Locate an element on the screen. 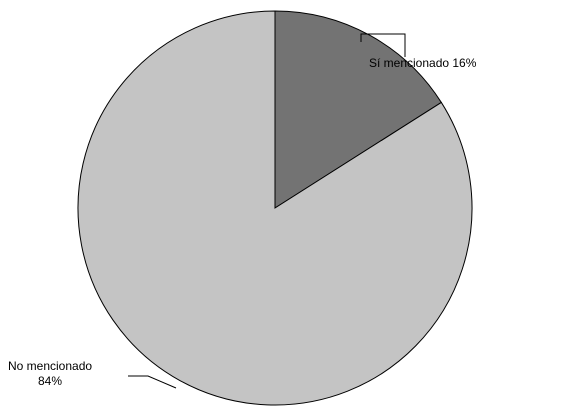  leader-line-no-mencionado is located at coordinates (152, 382).